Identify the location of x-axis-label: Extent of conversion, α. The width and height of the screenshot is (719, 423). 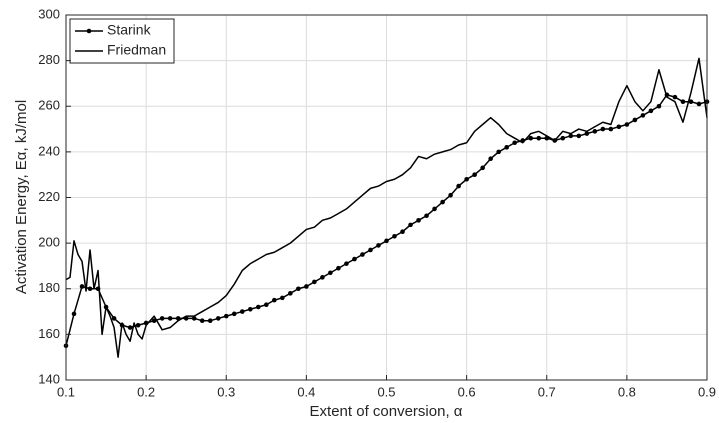
(386, 411).